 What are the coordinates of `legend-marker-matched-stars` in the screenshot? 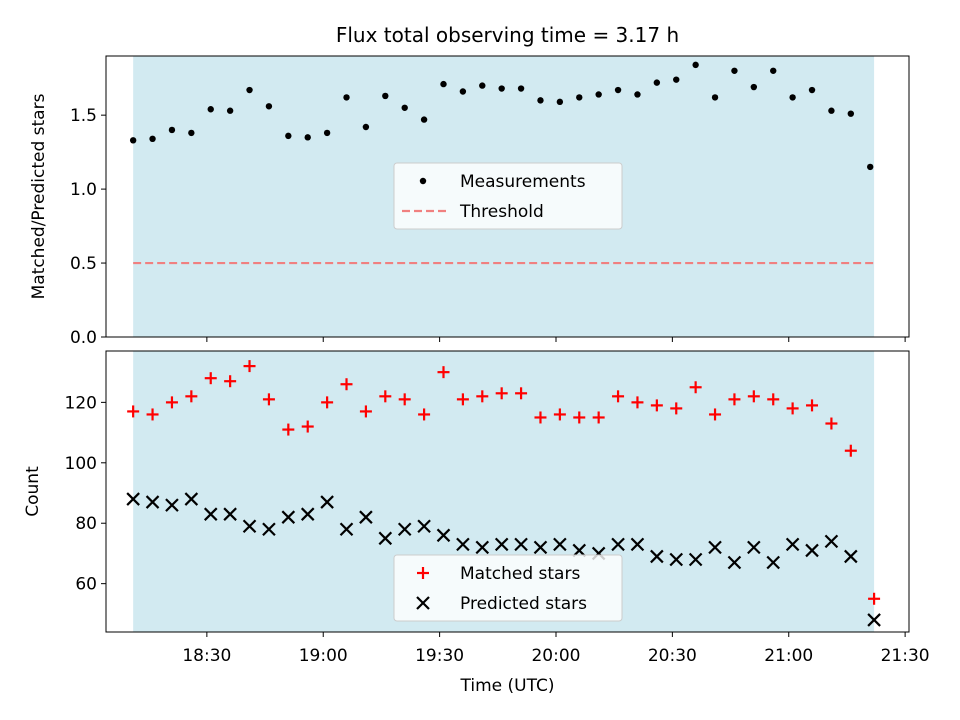 It's located at (423, 573).